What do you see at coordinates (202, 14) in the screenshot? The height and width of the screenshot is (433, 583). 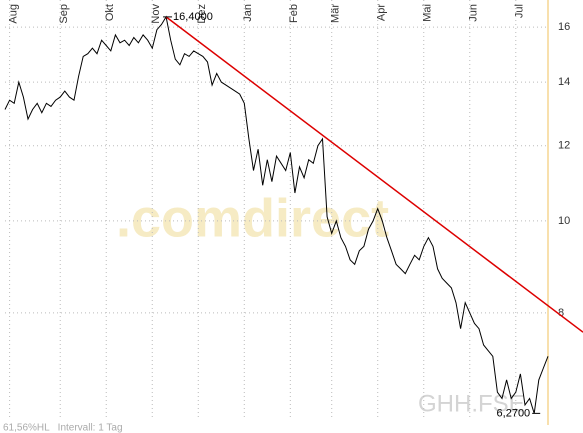 I see `x-tick-label: Dez` at bounding box center [202, 14].